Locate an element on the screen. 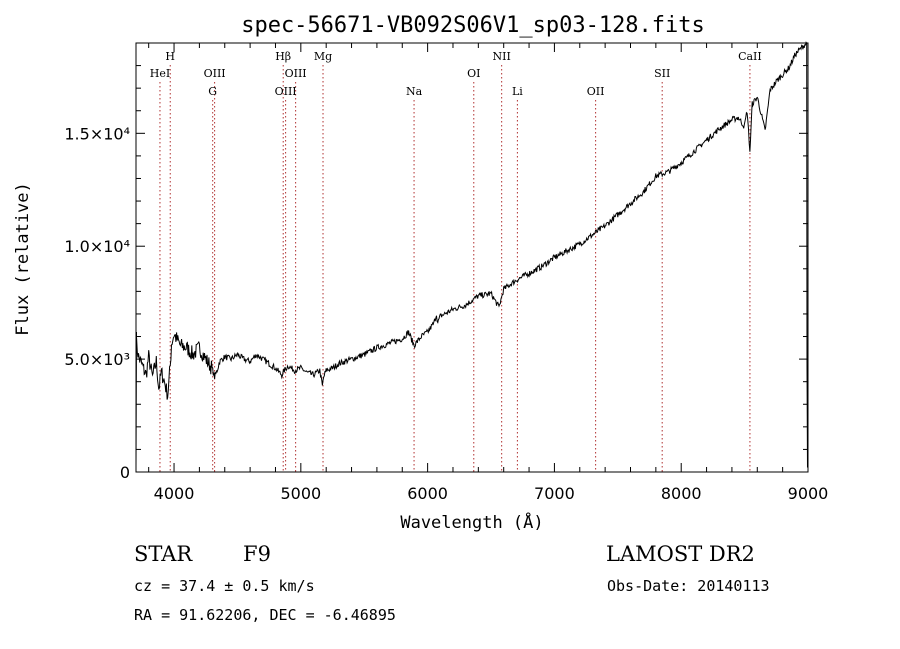 Image resolution: width=900 pixels, height=649 pixels. spectral-line-label: H is located at coordinates (170, 56).